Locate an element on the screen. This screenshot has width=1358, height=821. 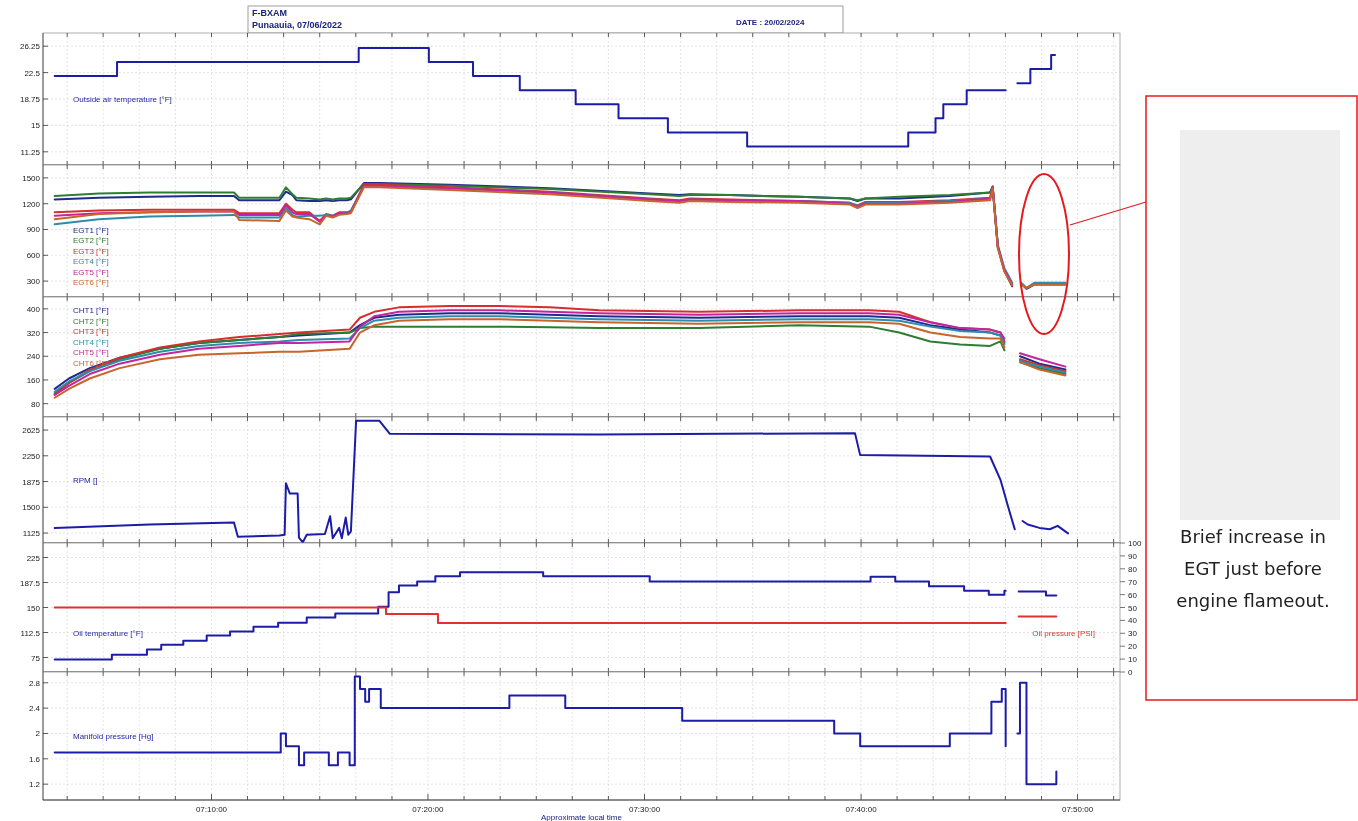
text: CHT3 [°F] is located at coordinates (91, 331).